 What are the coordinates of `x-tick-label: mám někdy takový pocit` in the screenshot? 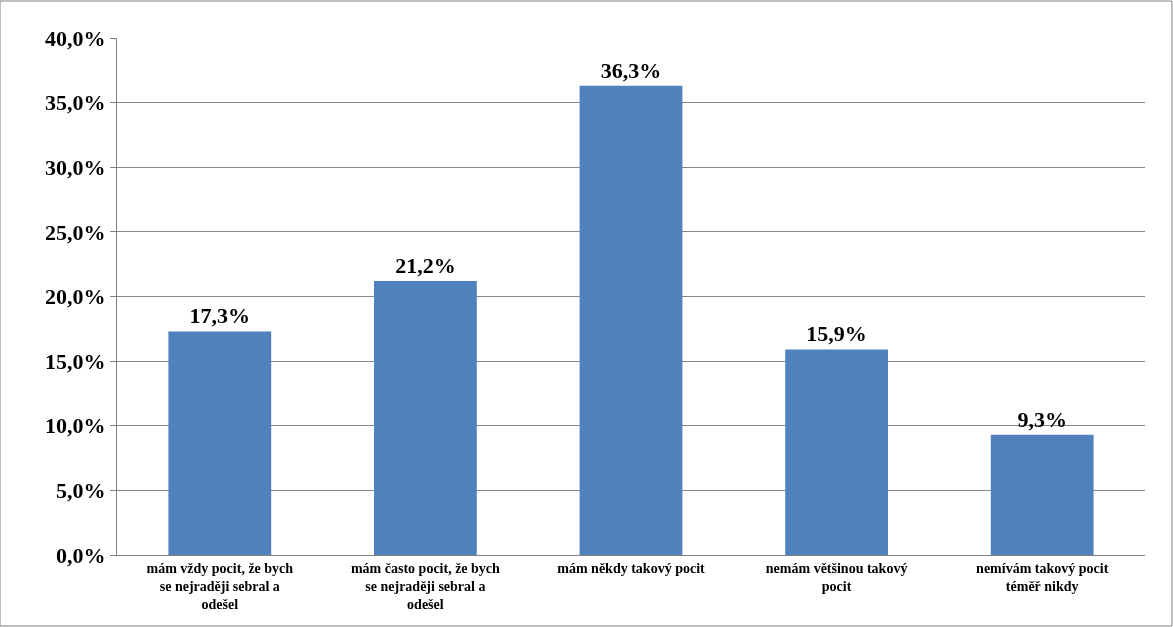 It's located at (631, 568).